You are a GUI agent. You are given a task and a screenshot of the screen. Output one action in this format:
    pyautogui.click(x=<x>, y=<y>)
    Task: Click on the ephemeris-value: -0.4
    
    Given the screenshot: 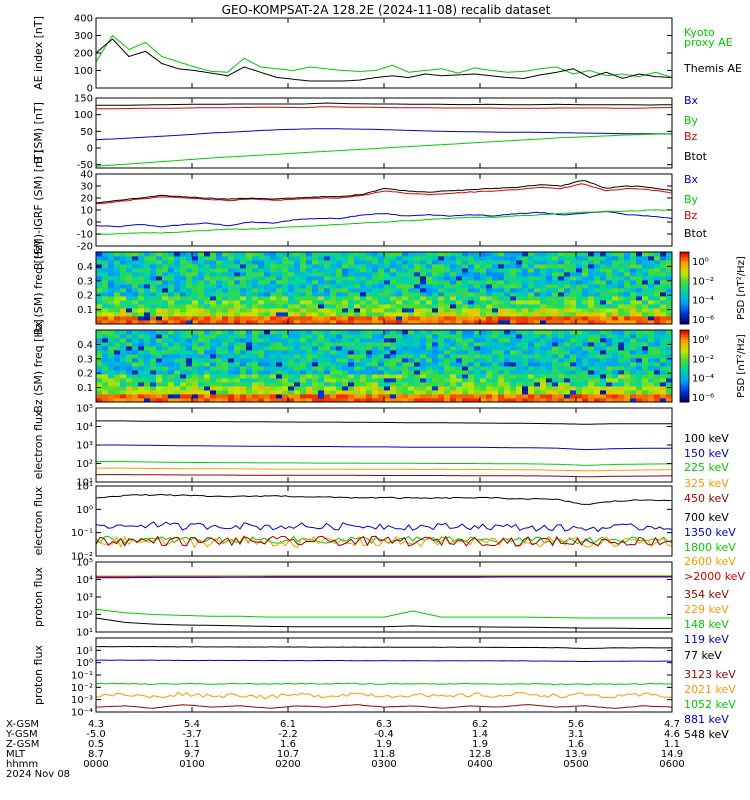 What is the action you would take?
    pyautogui.click(x=384, y=734)
    